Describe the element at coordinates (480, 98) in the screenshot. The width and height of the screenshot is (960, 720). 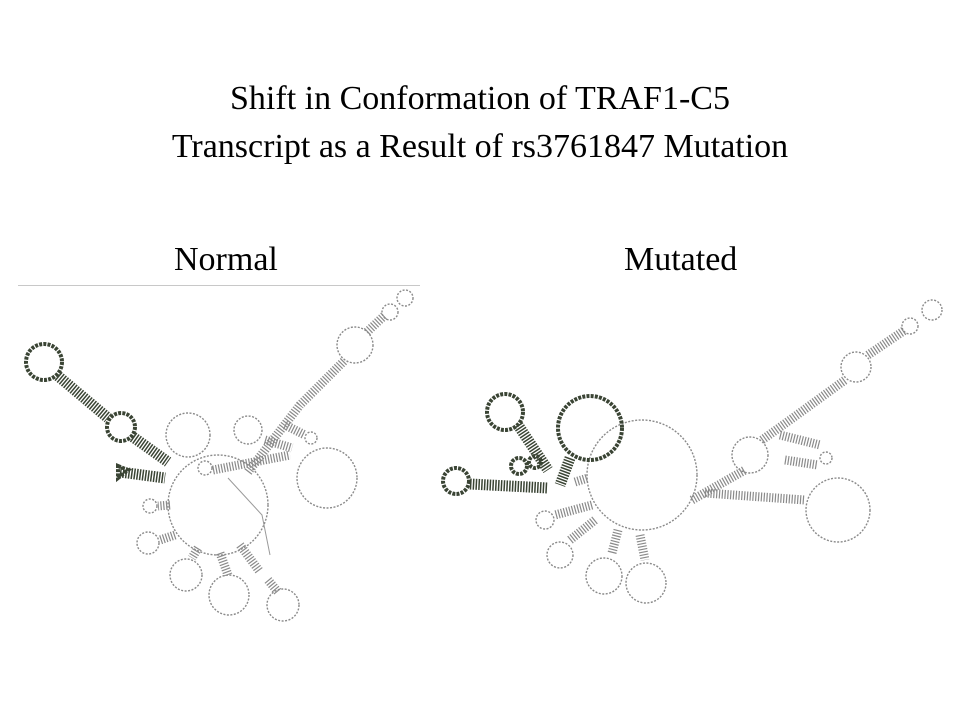
I see `title-line-1: Shift in Conformation of TRAF1-C5` at that location.